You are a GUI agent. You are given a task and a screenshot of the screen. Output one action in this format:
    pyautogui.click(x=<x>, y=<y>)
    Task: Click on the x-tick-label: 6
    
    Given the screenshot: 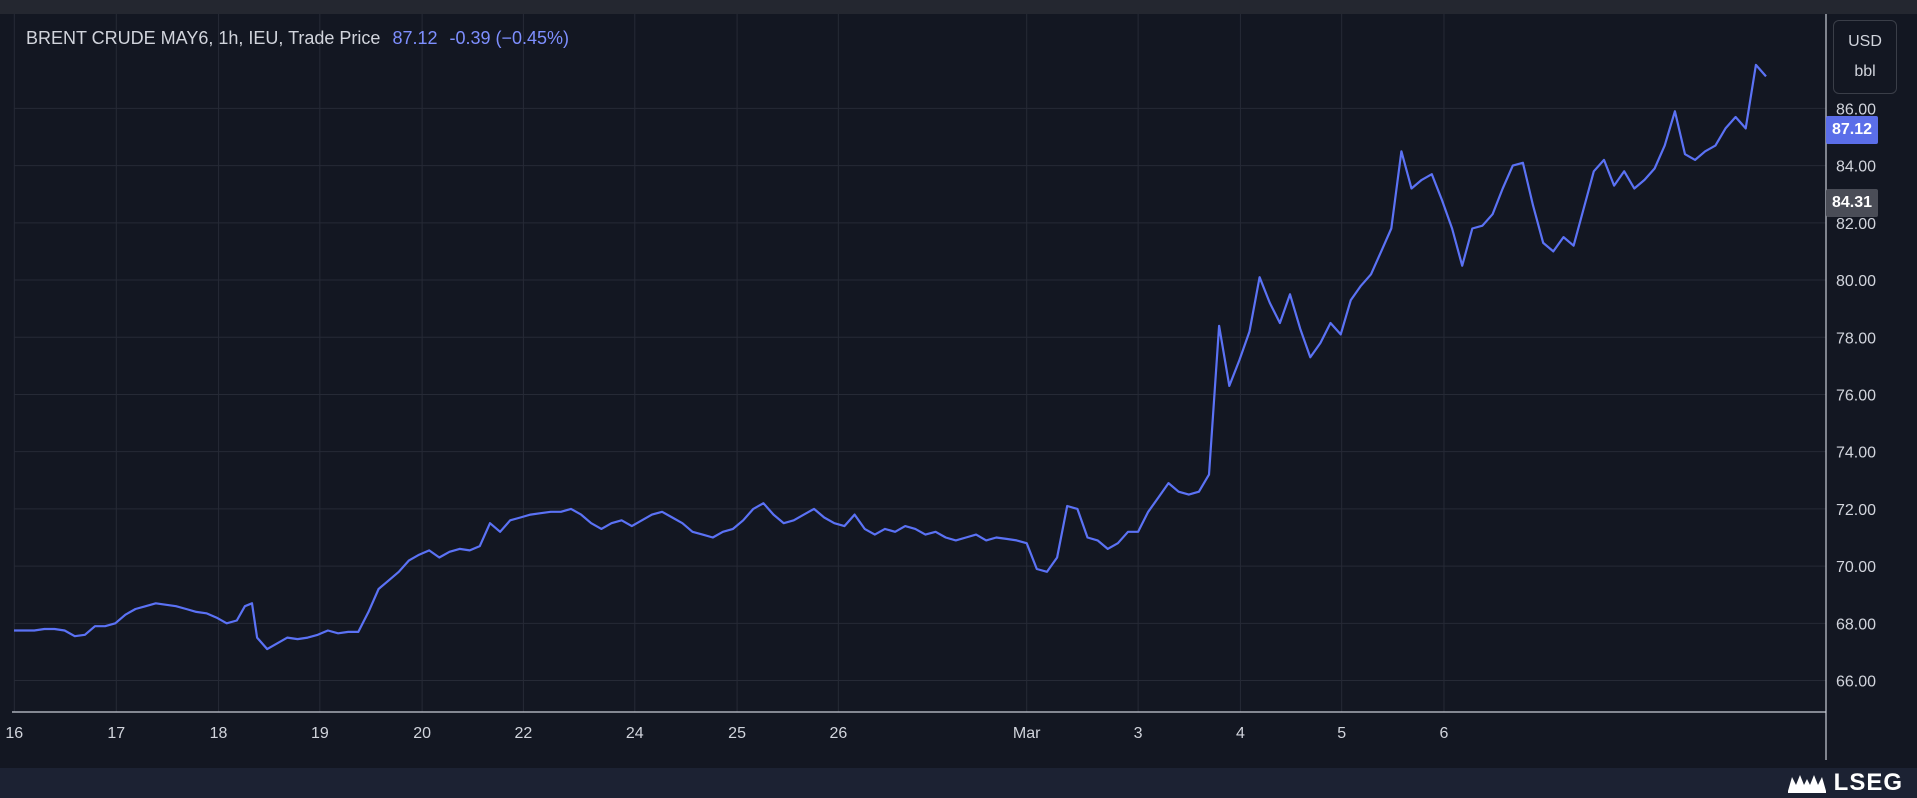 What is the action you would take?
    pyautogui.click(x=1444, y=733)
    